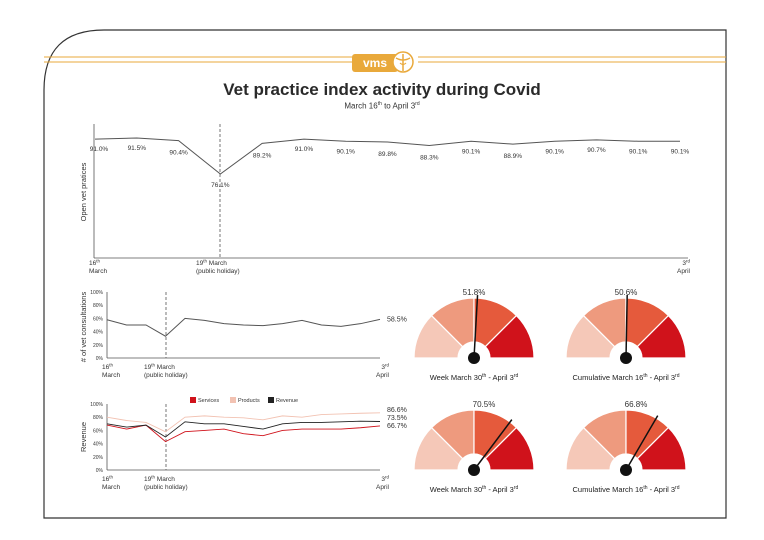 The height and width of the screenshot is (540, 764). I want to click on chart1-data-label: 91.5%, so click(137, 148).